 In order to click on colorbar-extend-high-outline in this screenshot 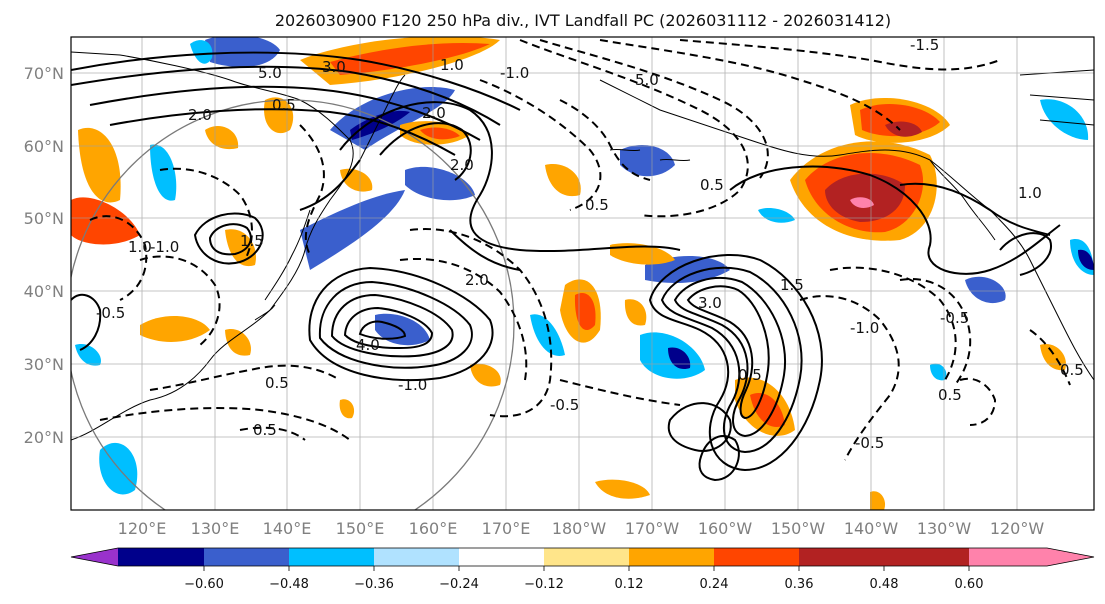, I will do `click(1031, 557)`.